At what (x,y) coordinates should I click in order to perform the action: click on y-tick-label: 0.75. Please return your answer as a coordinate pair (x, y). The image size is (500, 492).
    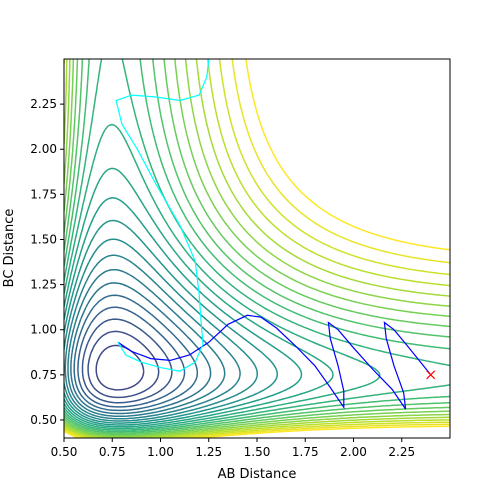
    Looking at the image, I should click on (43, 375).